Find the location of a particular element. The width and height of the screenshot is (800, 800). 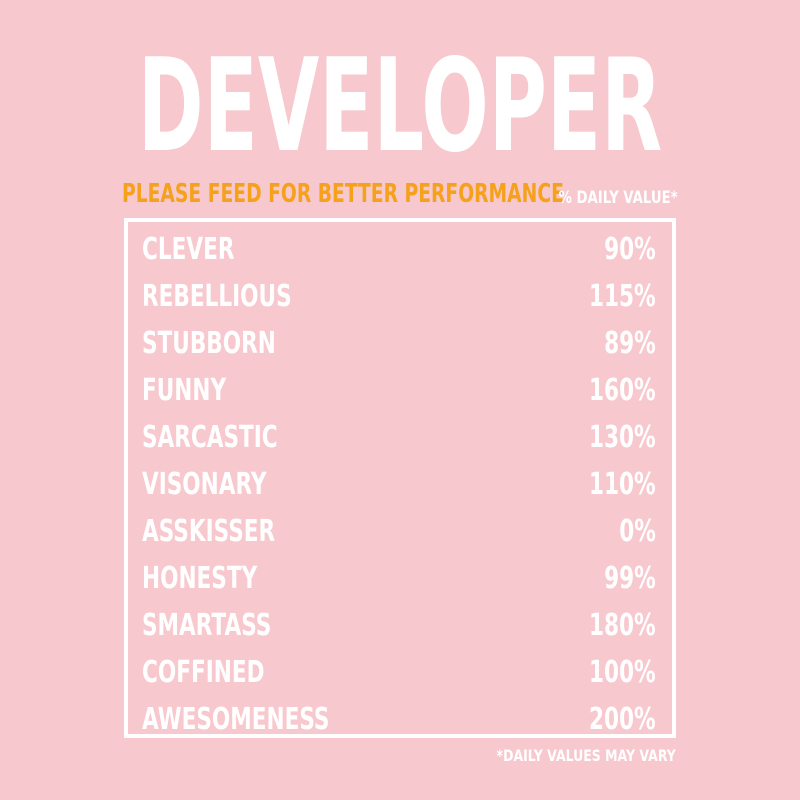

fact-value: 130% is located at coordinates (622, 437).